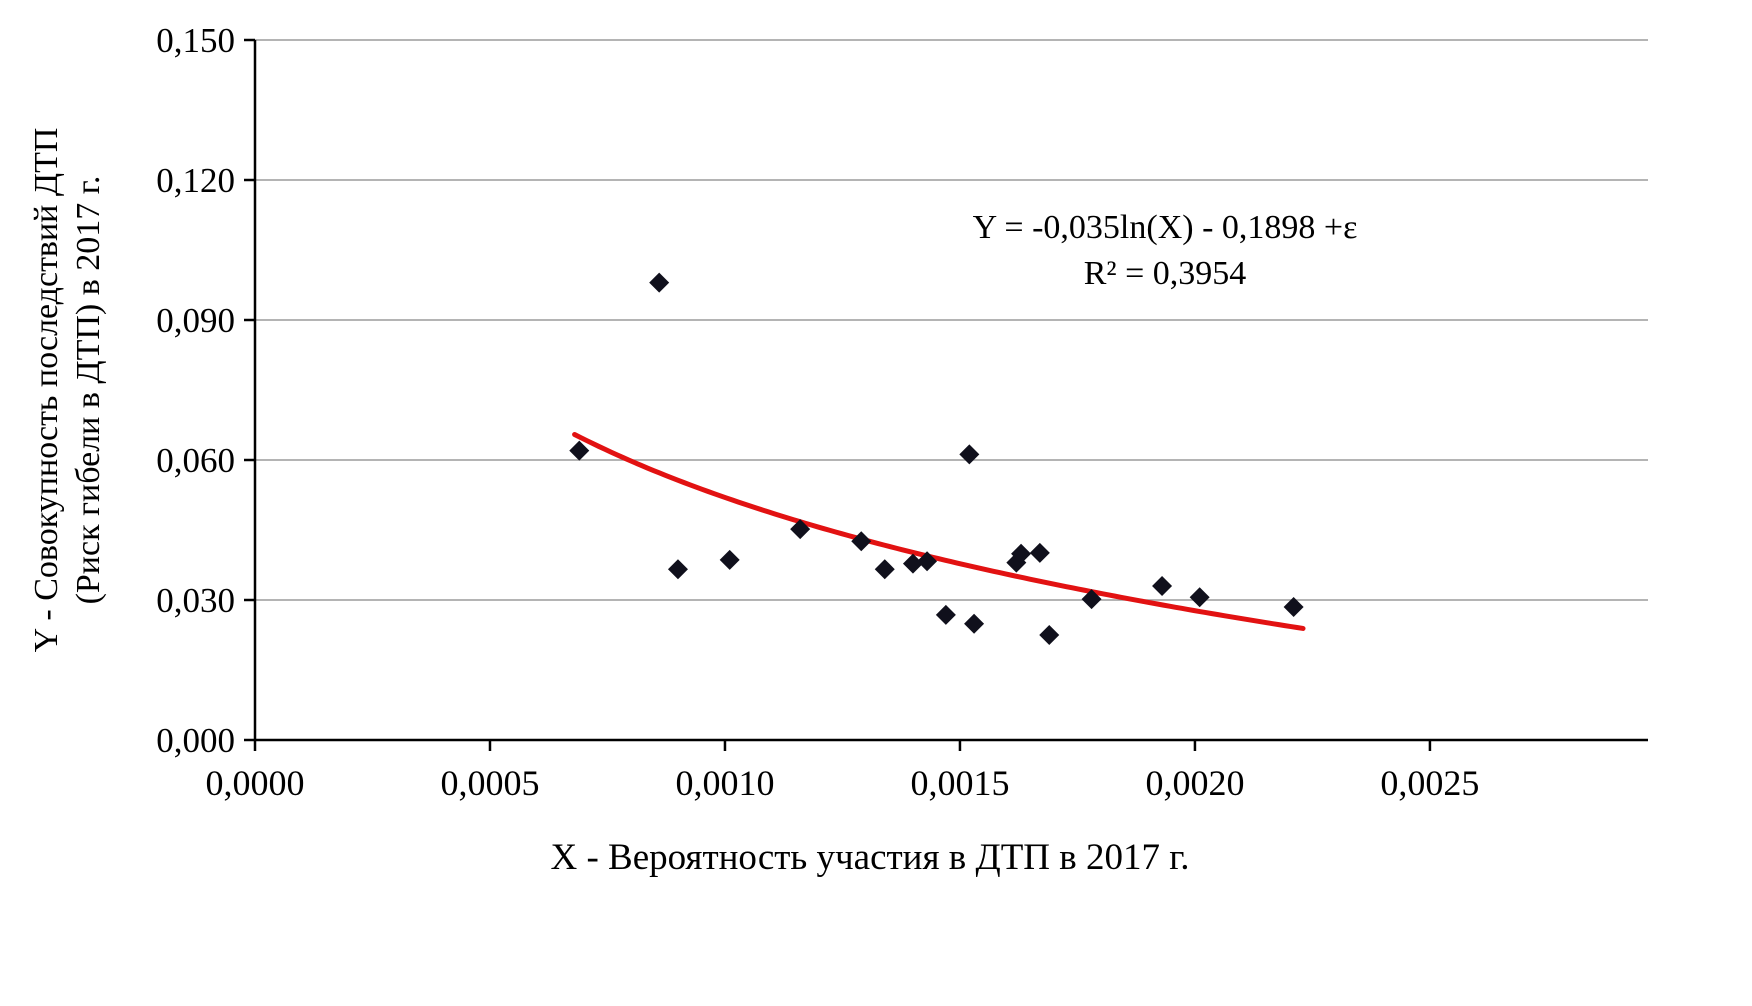 The width and height of the screenshot is (1752, 1006). What do you see at coordinates (195, 180) in the screenshot?
I see `y-tick-label: 0,120` at bounding box center [195, 180].